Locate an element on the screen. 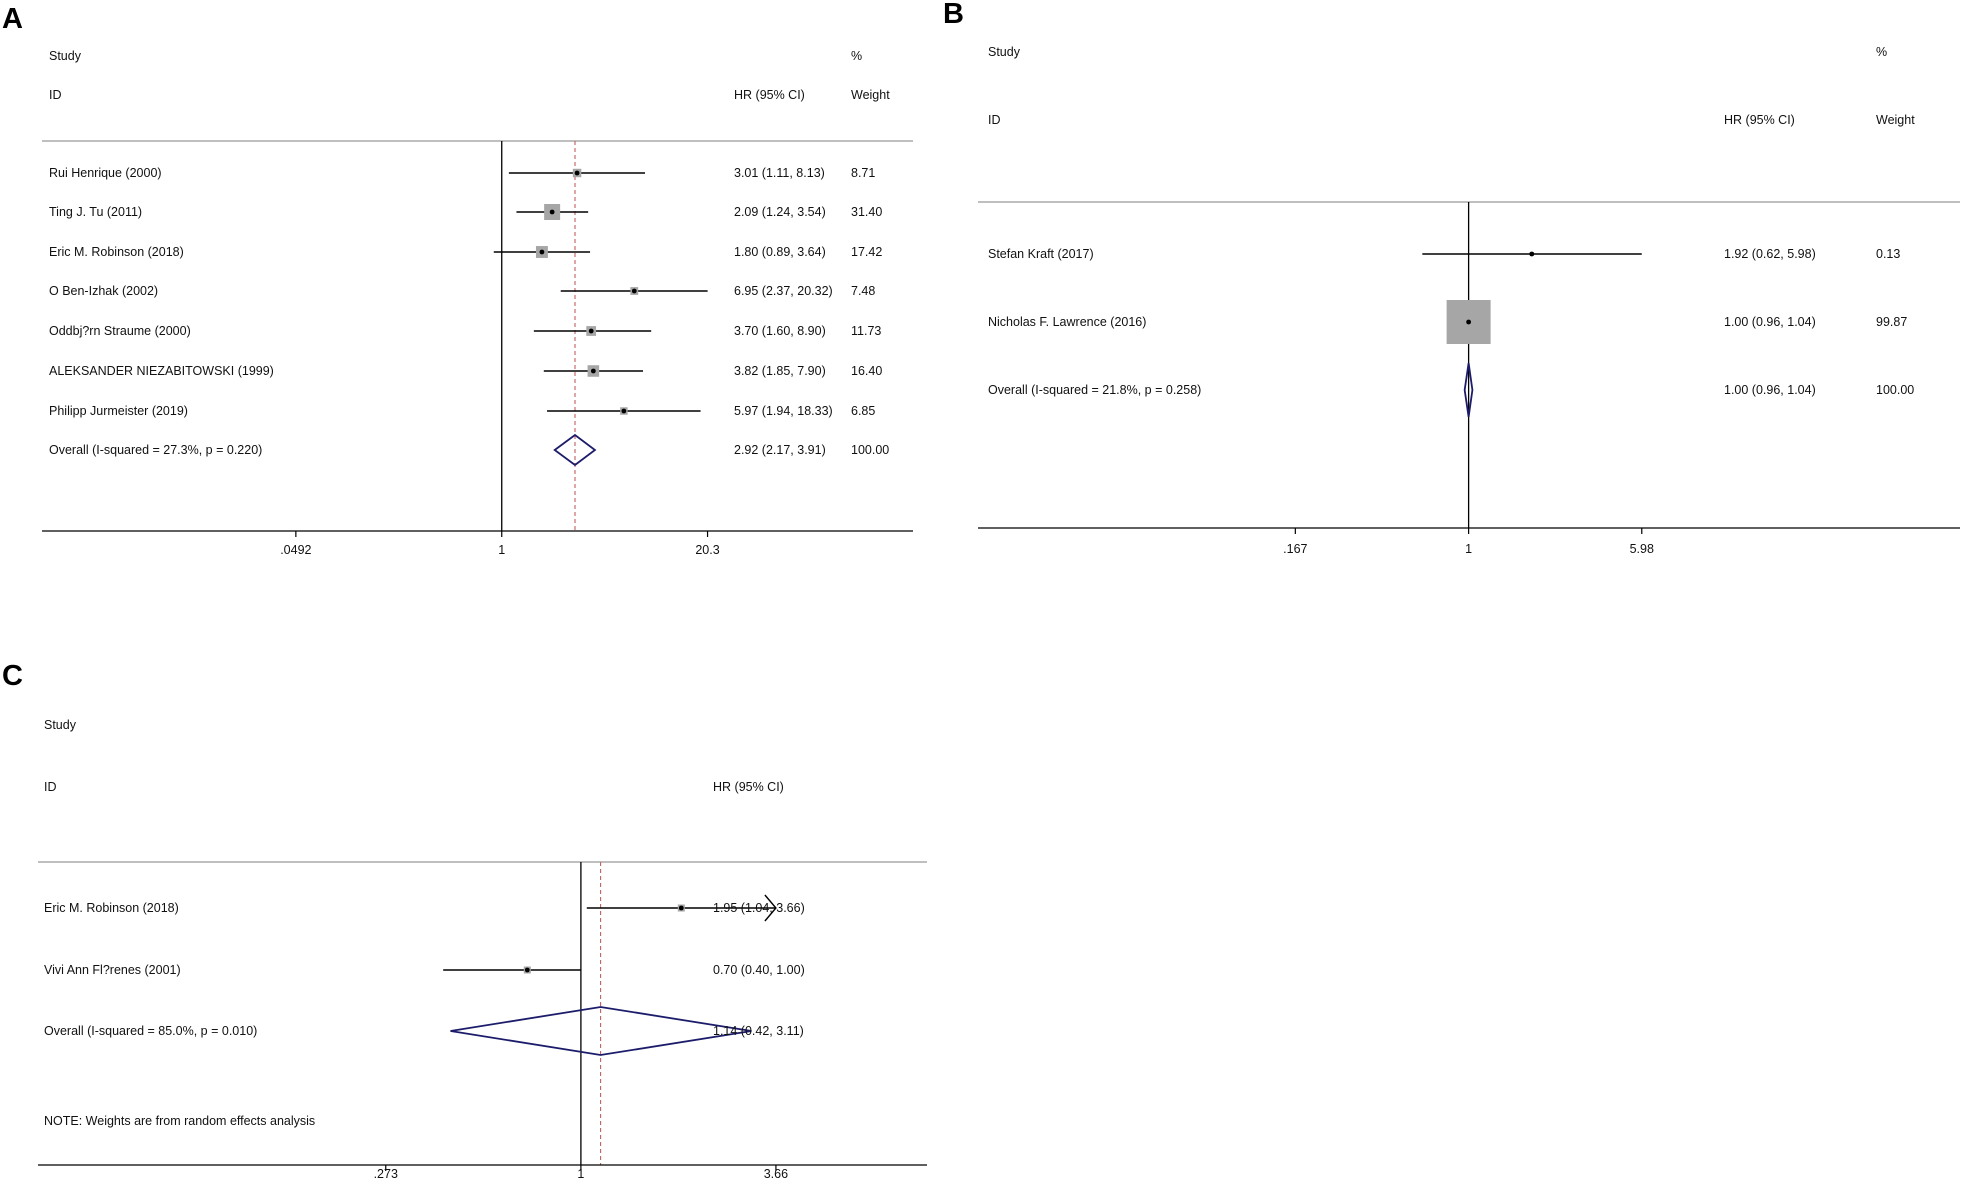  overall-label: Overall (I-squared = 27.3%, p = 0.220) is located at coordinates (155, 450).